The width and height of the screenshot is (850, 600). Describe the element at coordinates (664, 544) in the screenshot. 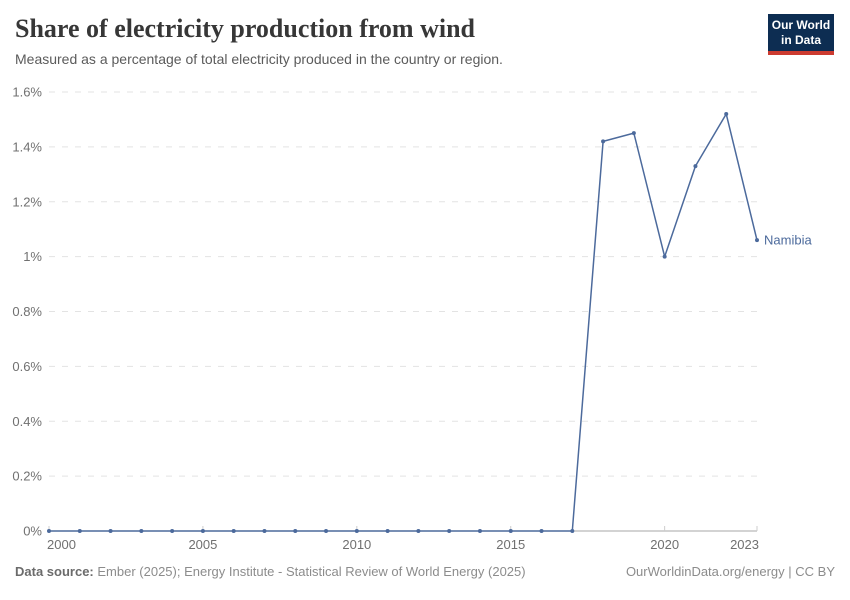

I see `x-axis-tick-label: 2020` at that location.